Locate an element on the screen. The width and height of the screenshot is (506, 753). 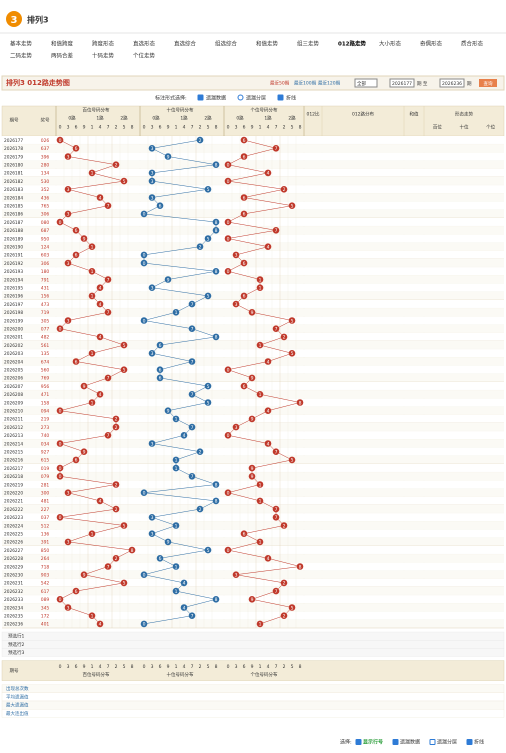
nav-tab: 和值走势 is located at coordinates (267, 44).